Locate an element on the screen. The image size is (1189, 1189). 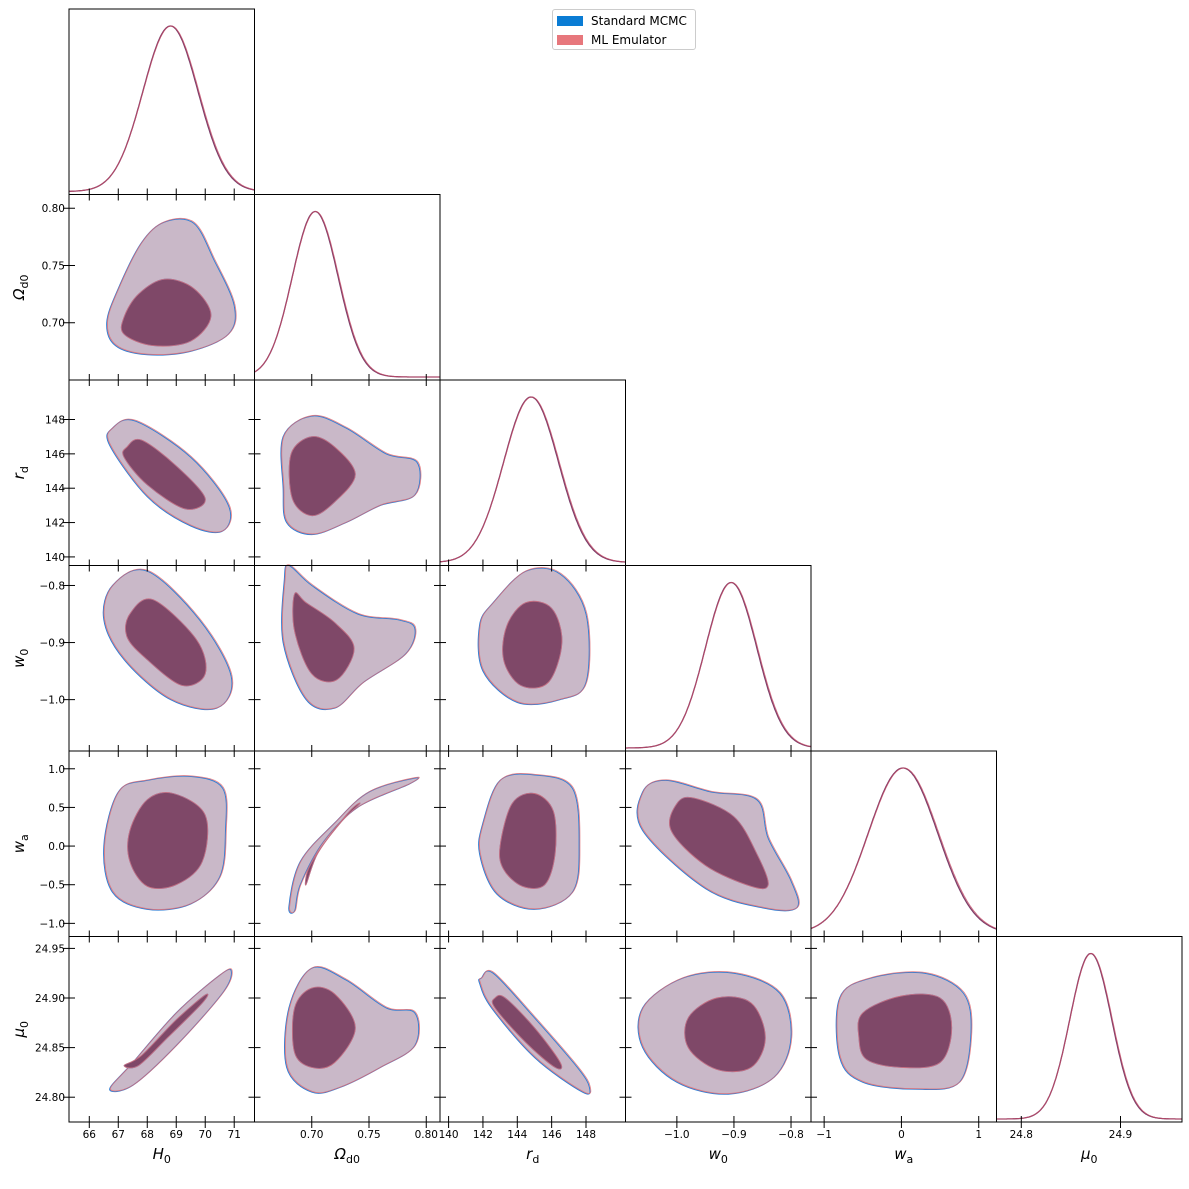
y-tick-label: −0.9 is located at coordinates (53, 644).